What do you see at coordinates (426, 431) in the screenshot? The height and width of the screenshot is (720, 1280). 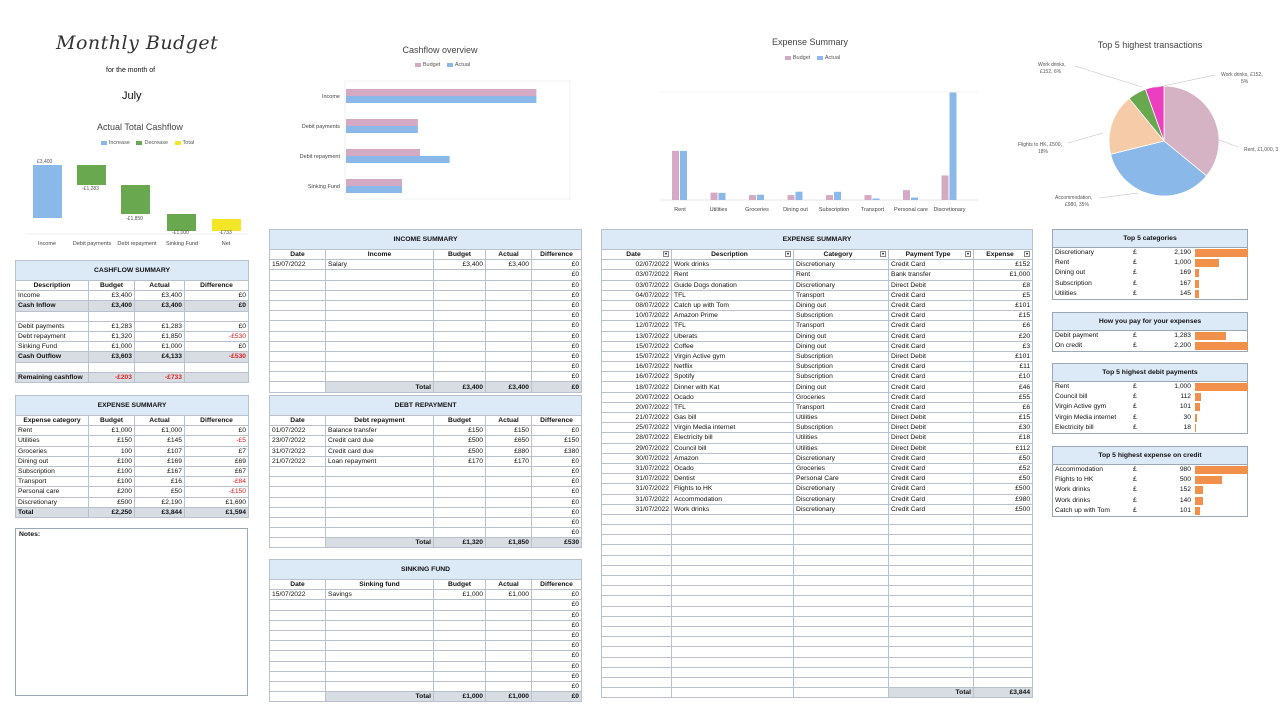 I see `table-row: 01/07/2022 Balance transfer £150 £150 £0` at bounding box center [426, 431].